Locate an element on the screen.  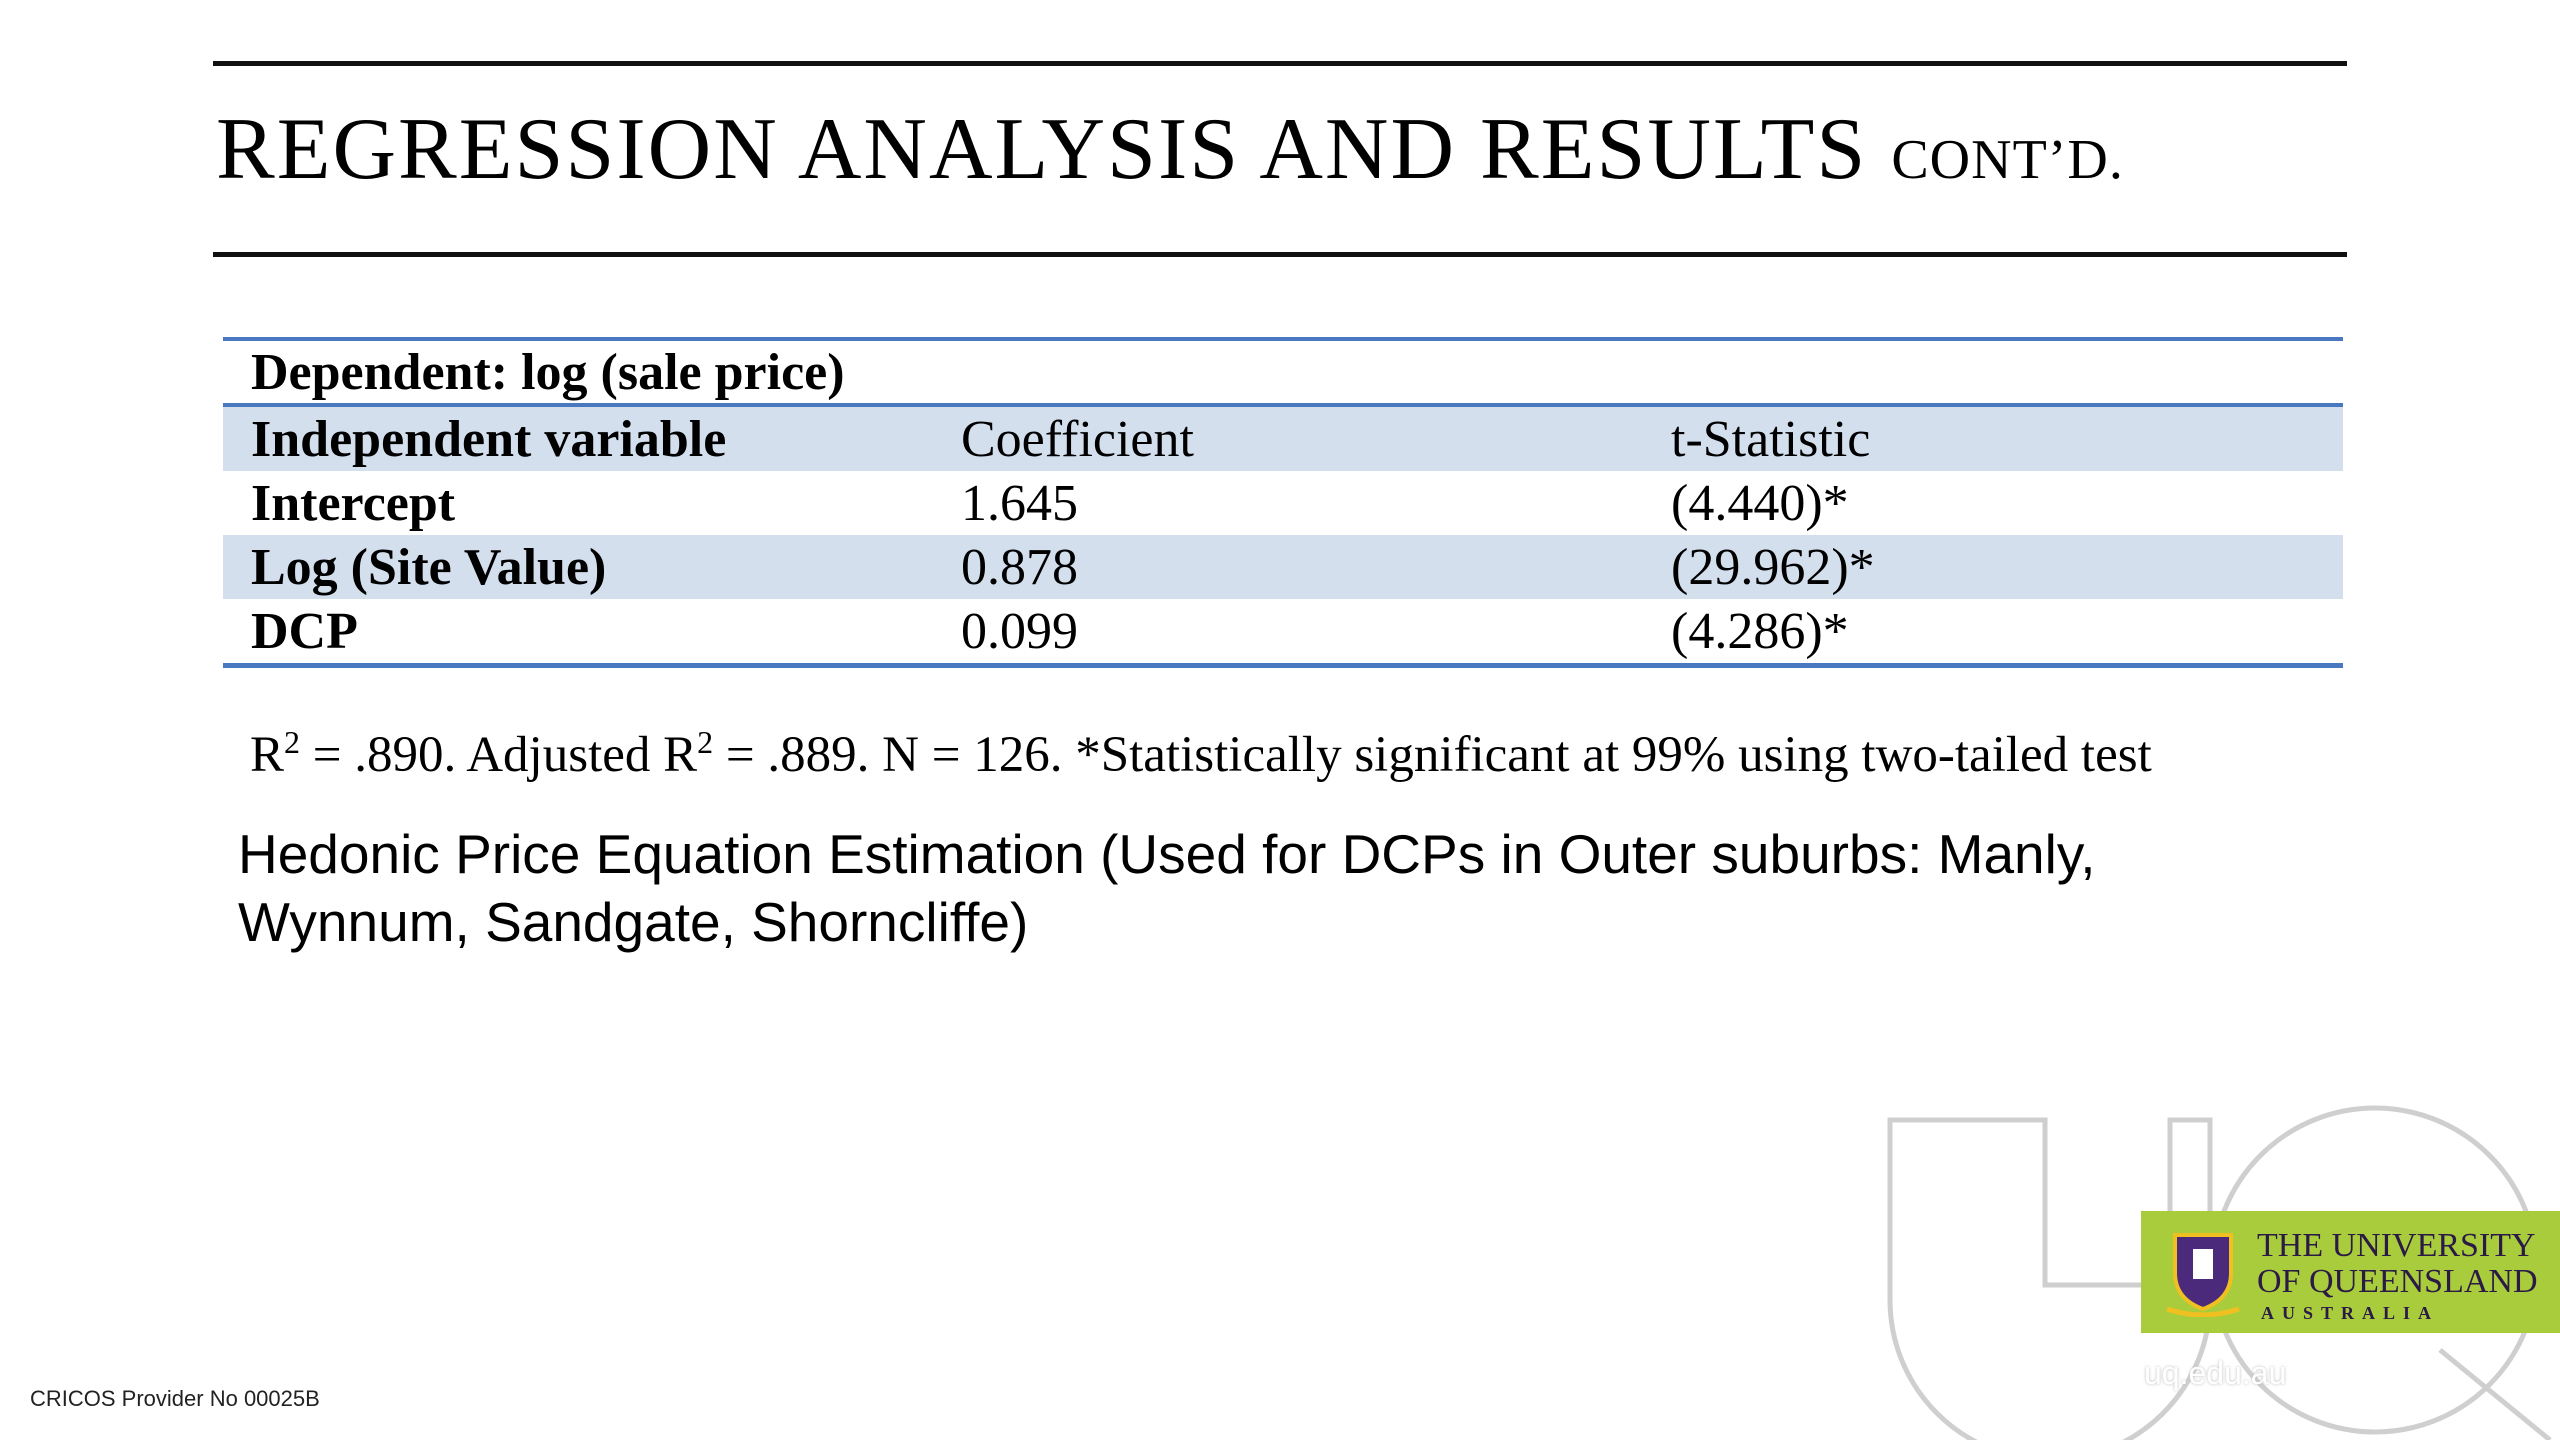
cricos-footer: CRICOS Provider No 00025B is located at coordinates (175, 1398).